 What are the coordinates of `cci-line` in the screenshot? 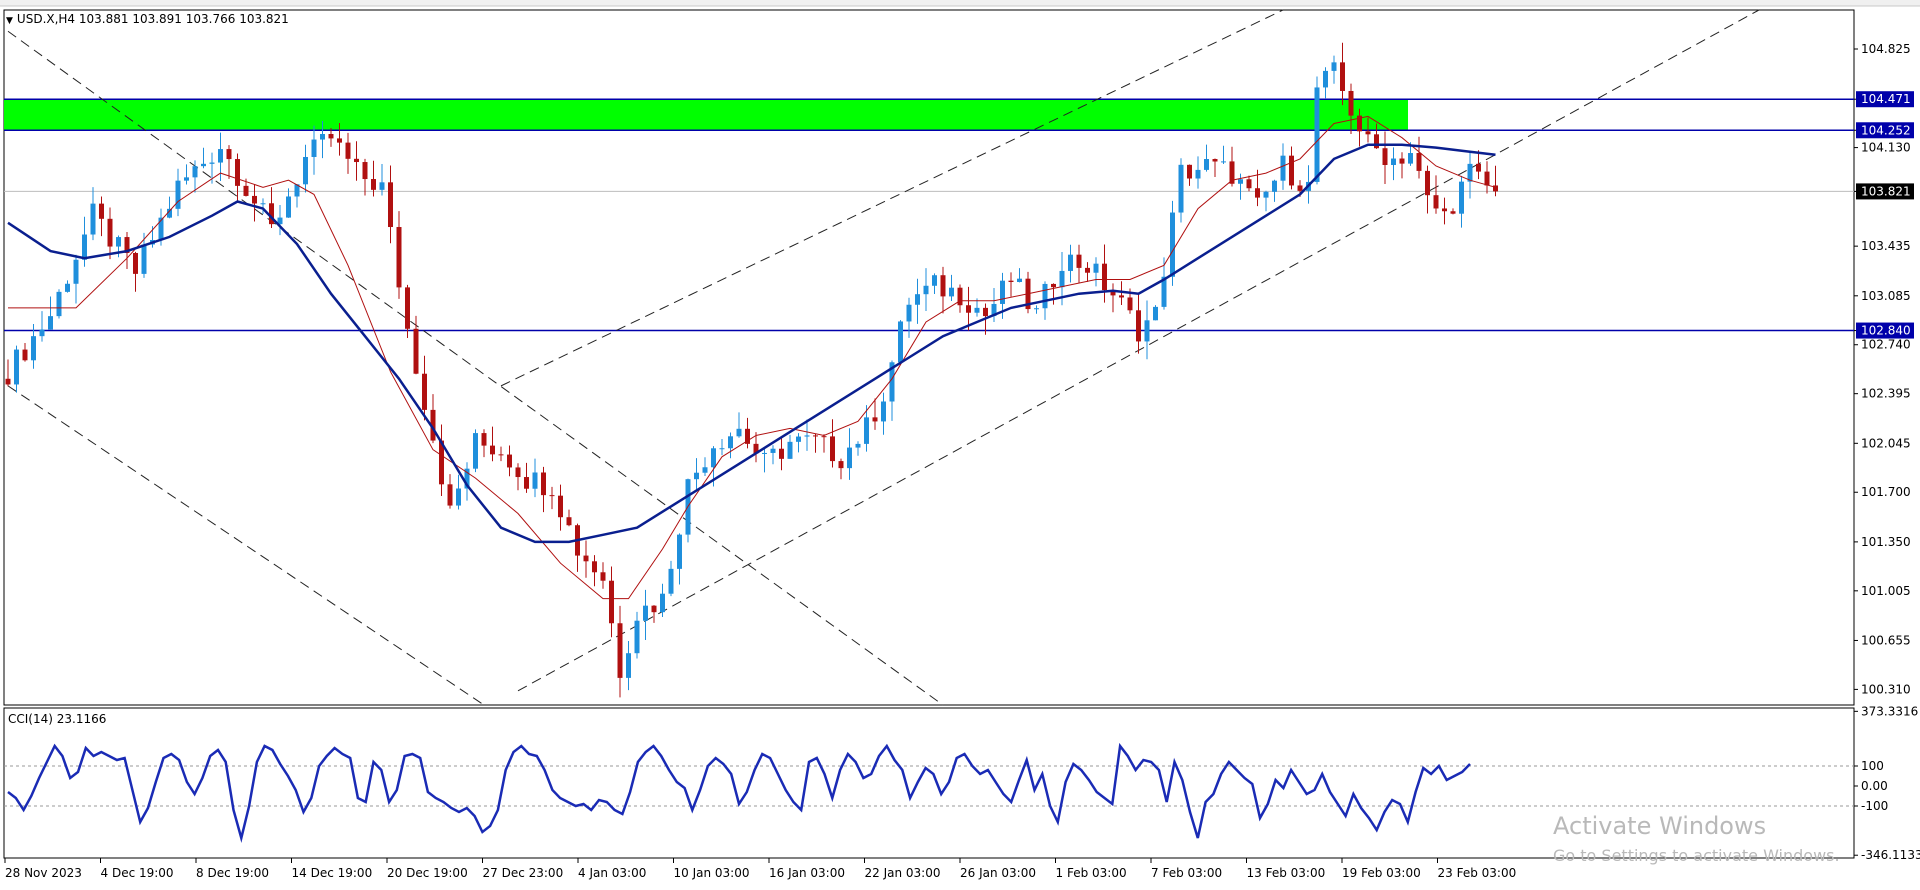 It's located at (739, 792).